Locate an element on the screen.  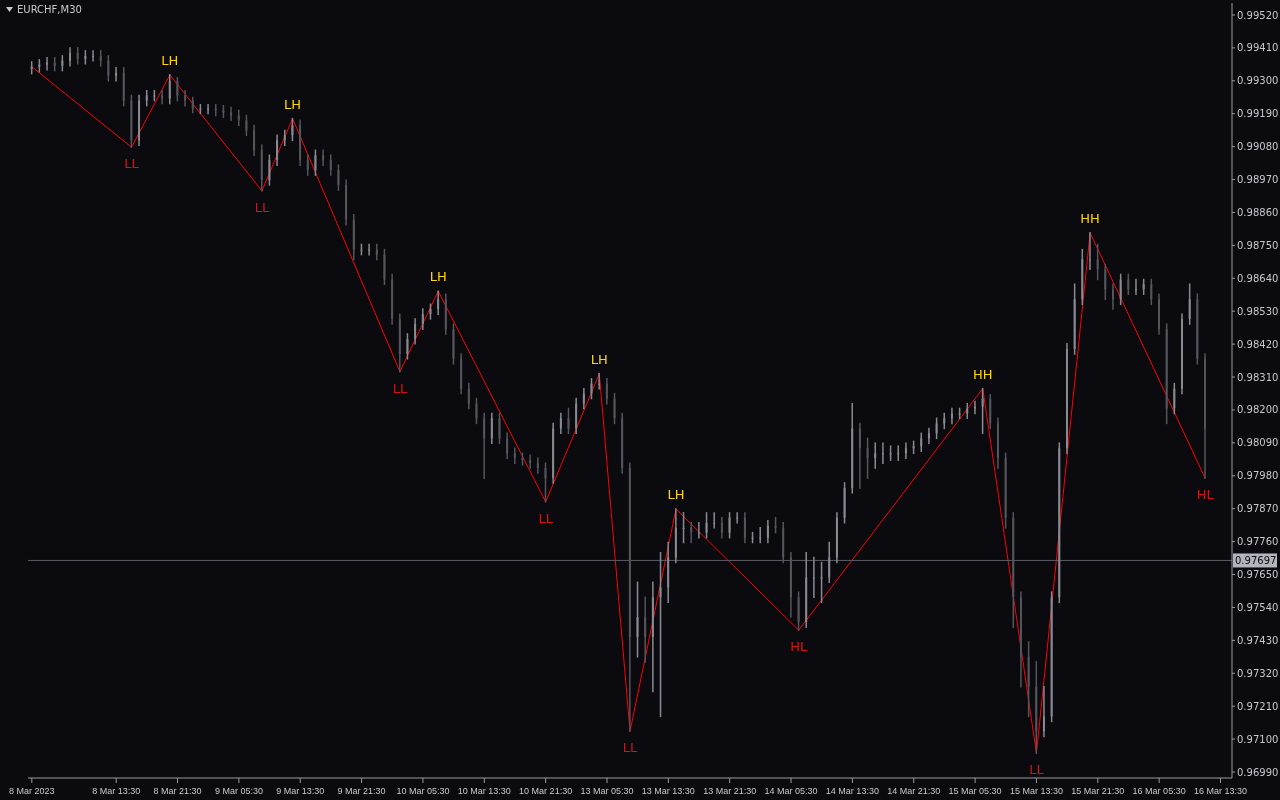
x-tick-label: 13 Mar 05:30 is located at coordinates (607, 791).